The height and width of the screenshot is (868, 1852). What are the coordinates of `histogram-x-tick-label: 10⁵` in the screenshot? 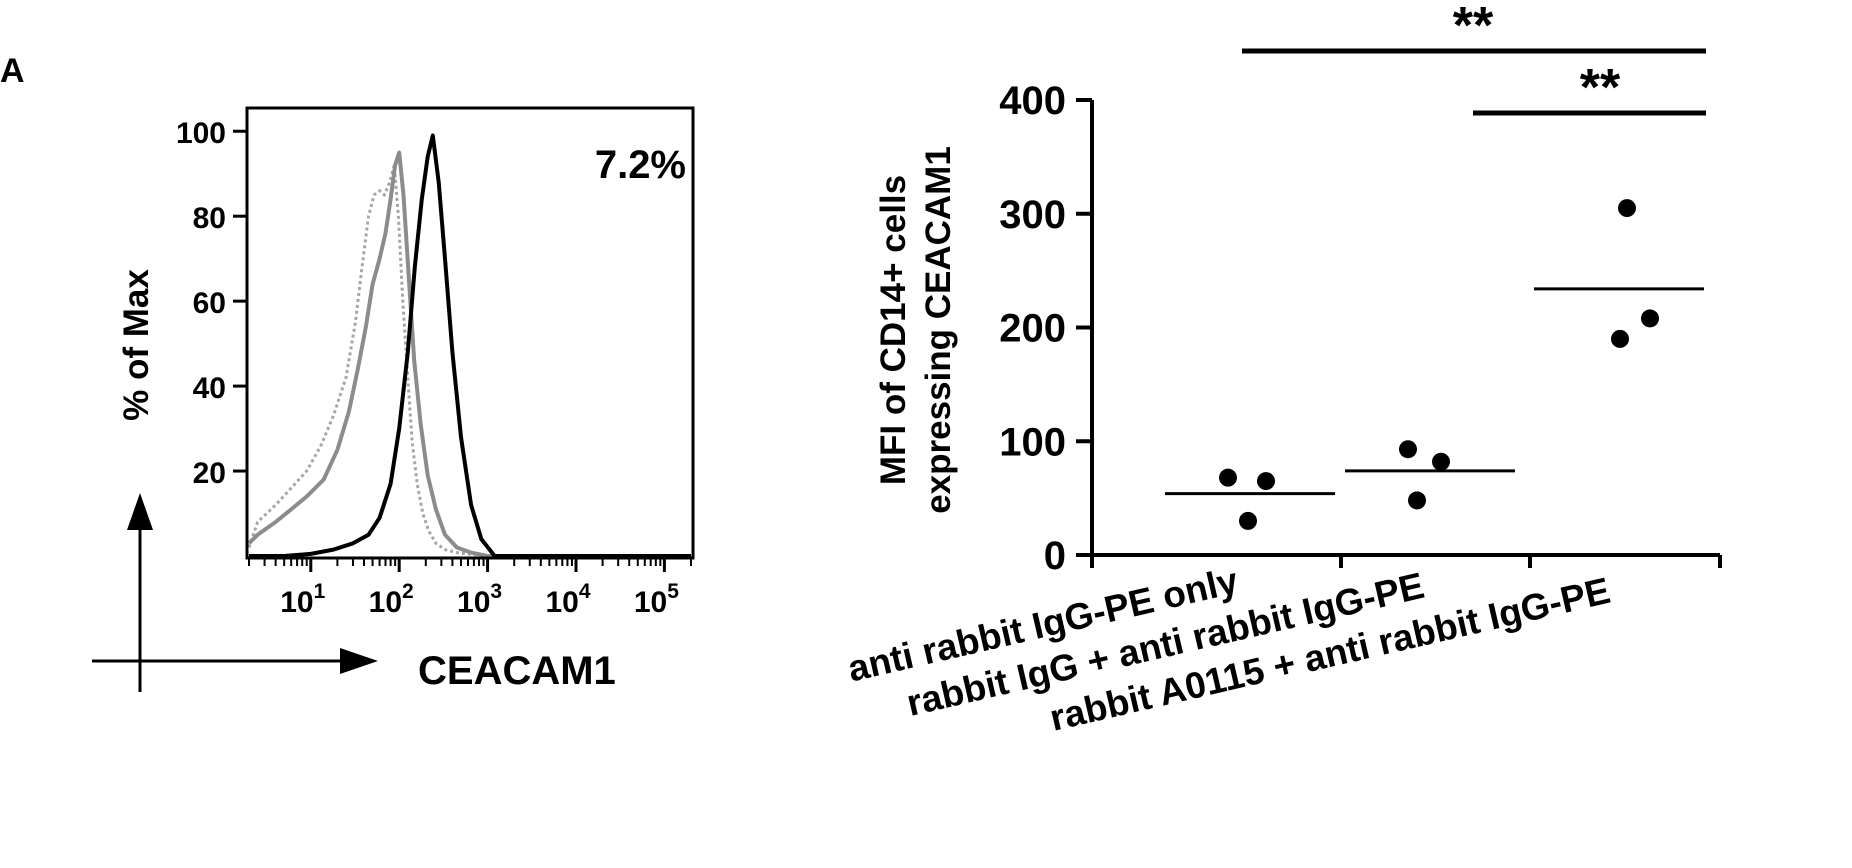 It's located at (656, 599).